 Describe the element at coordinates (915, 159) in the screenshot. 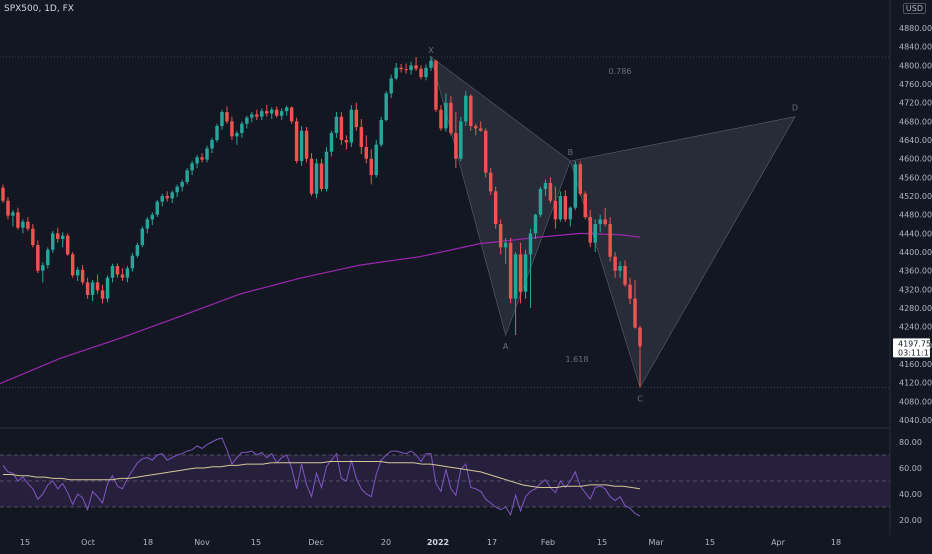

I see `price-tick-label: 4600.00` at that location.